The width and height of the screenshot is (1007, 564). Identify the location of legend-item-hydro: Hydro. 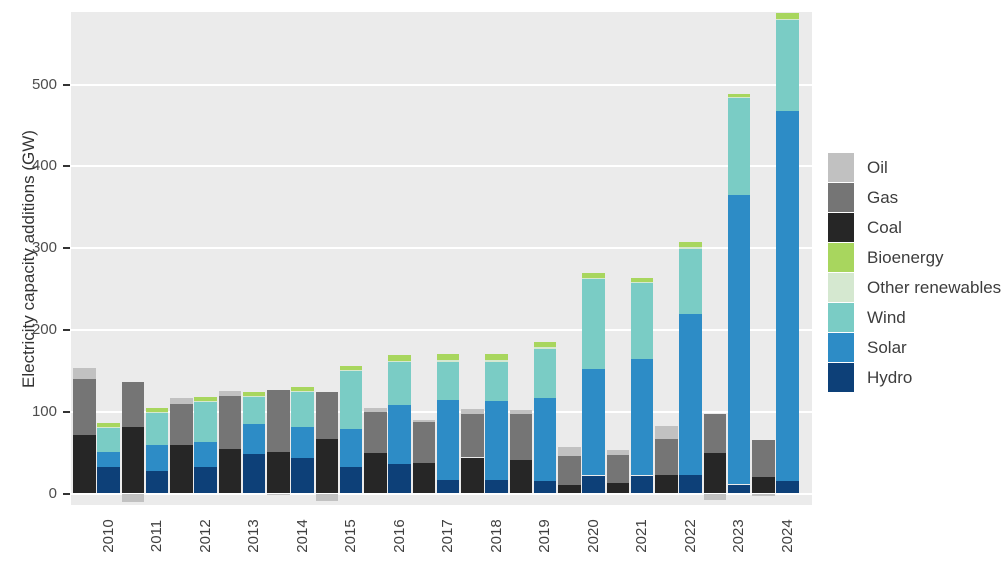
(914, 377).